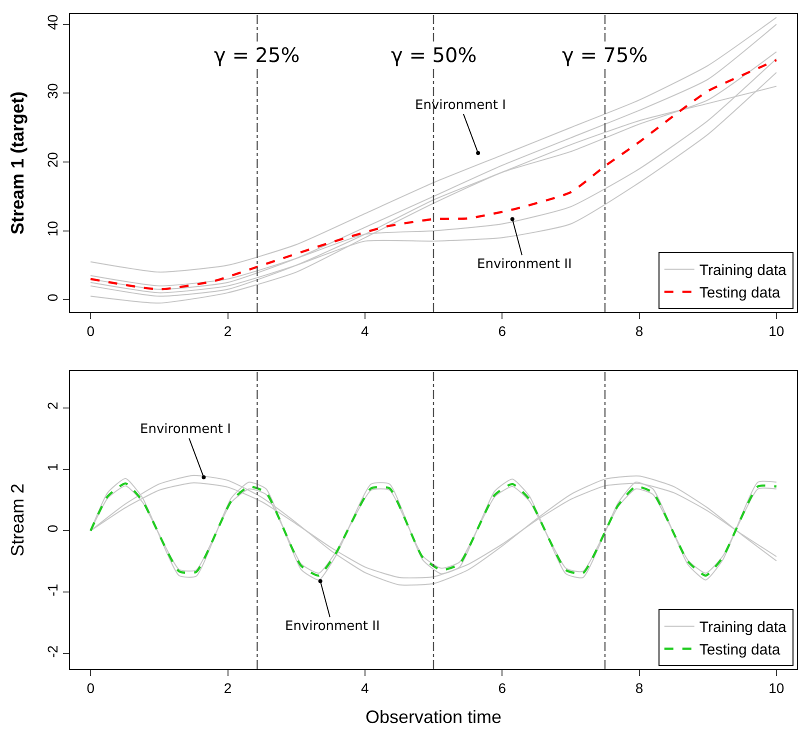 The width and height of the screenshot is (810, 735). I want to click on y-axis-title: Stream 2, so click(18, 520).